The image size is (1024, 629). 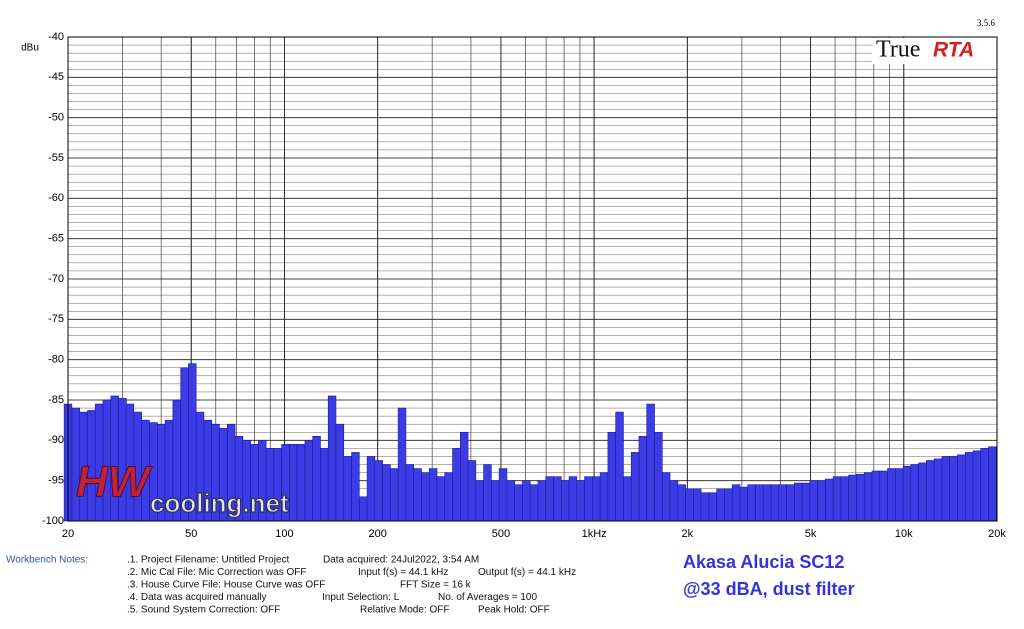 I want to click on y-tick-label: -95, so click(x=56, y=481).